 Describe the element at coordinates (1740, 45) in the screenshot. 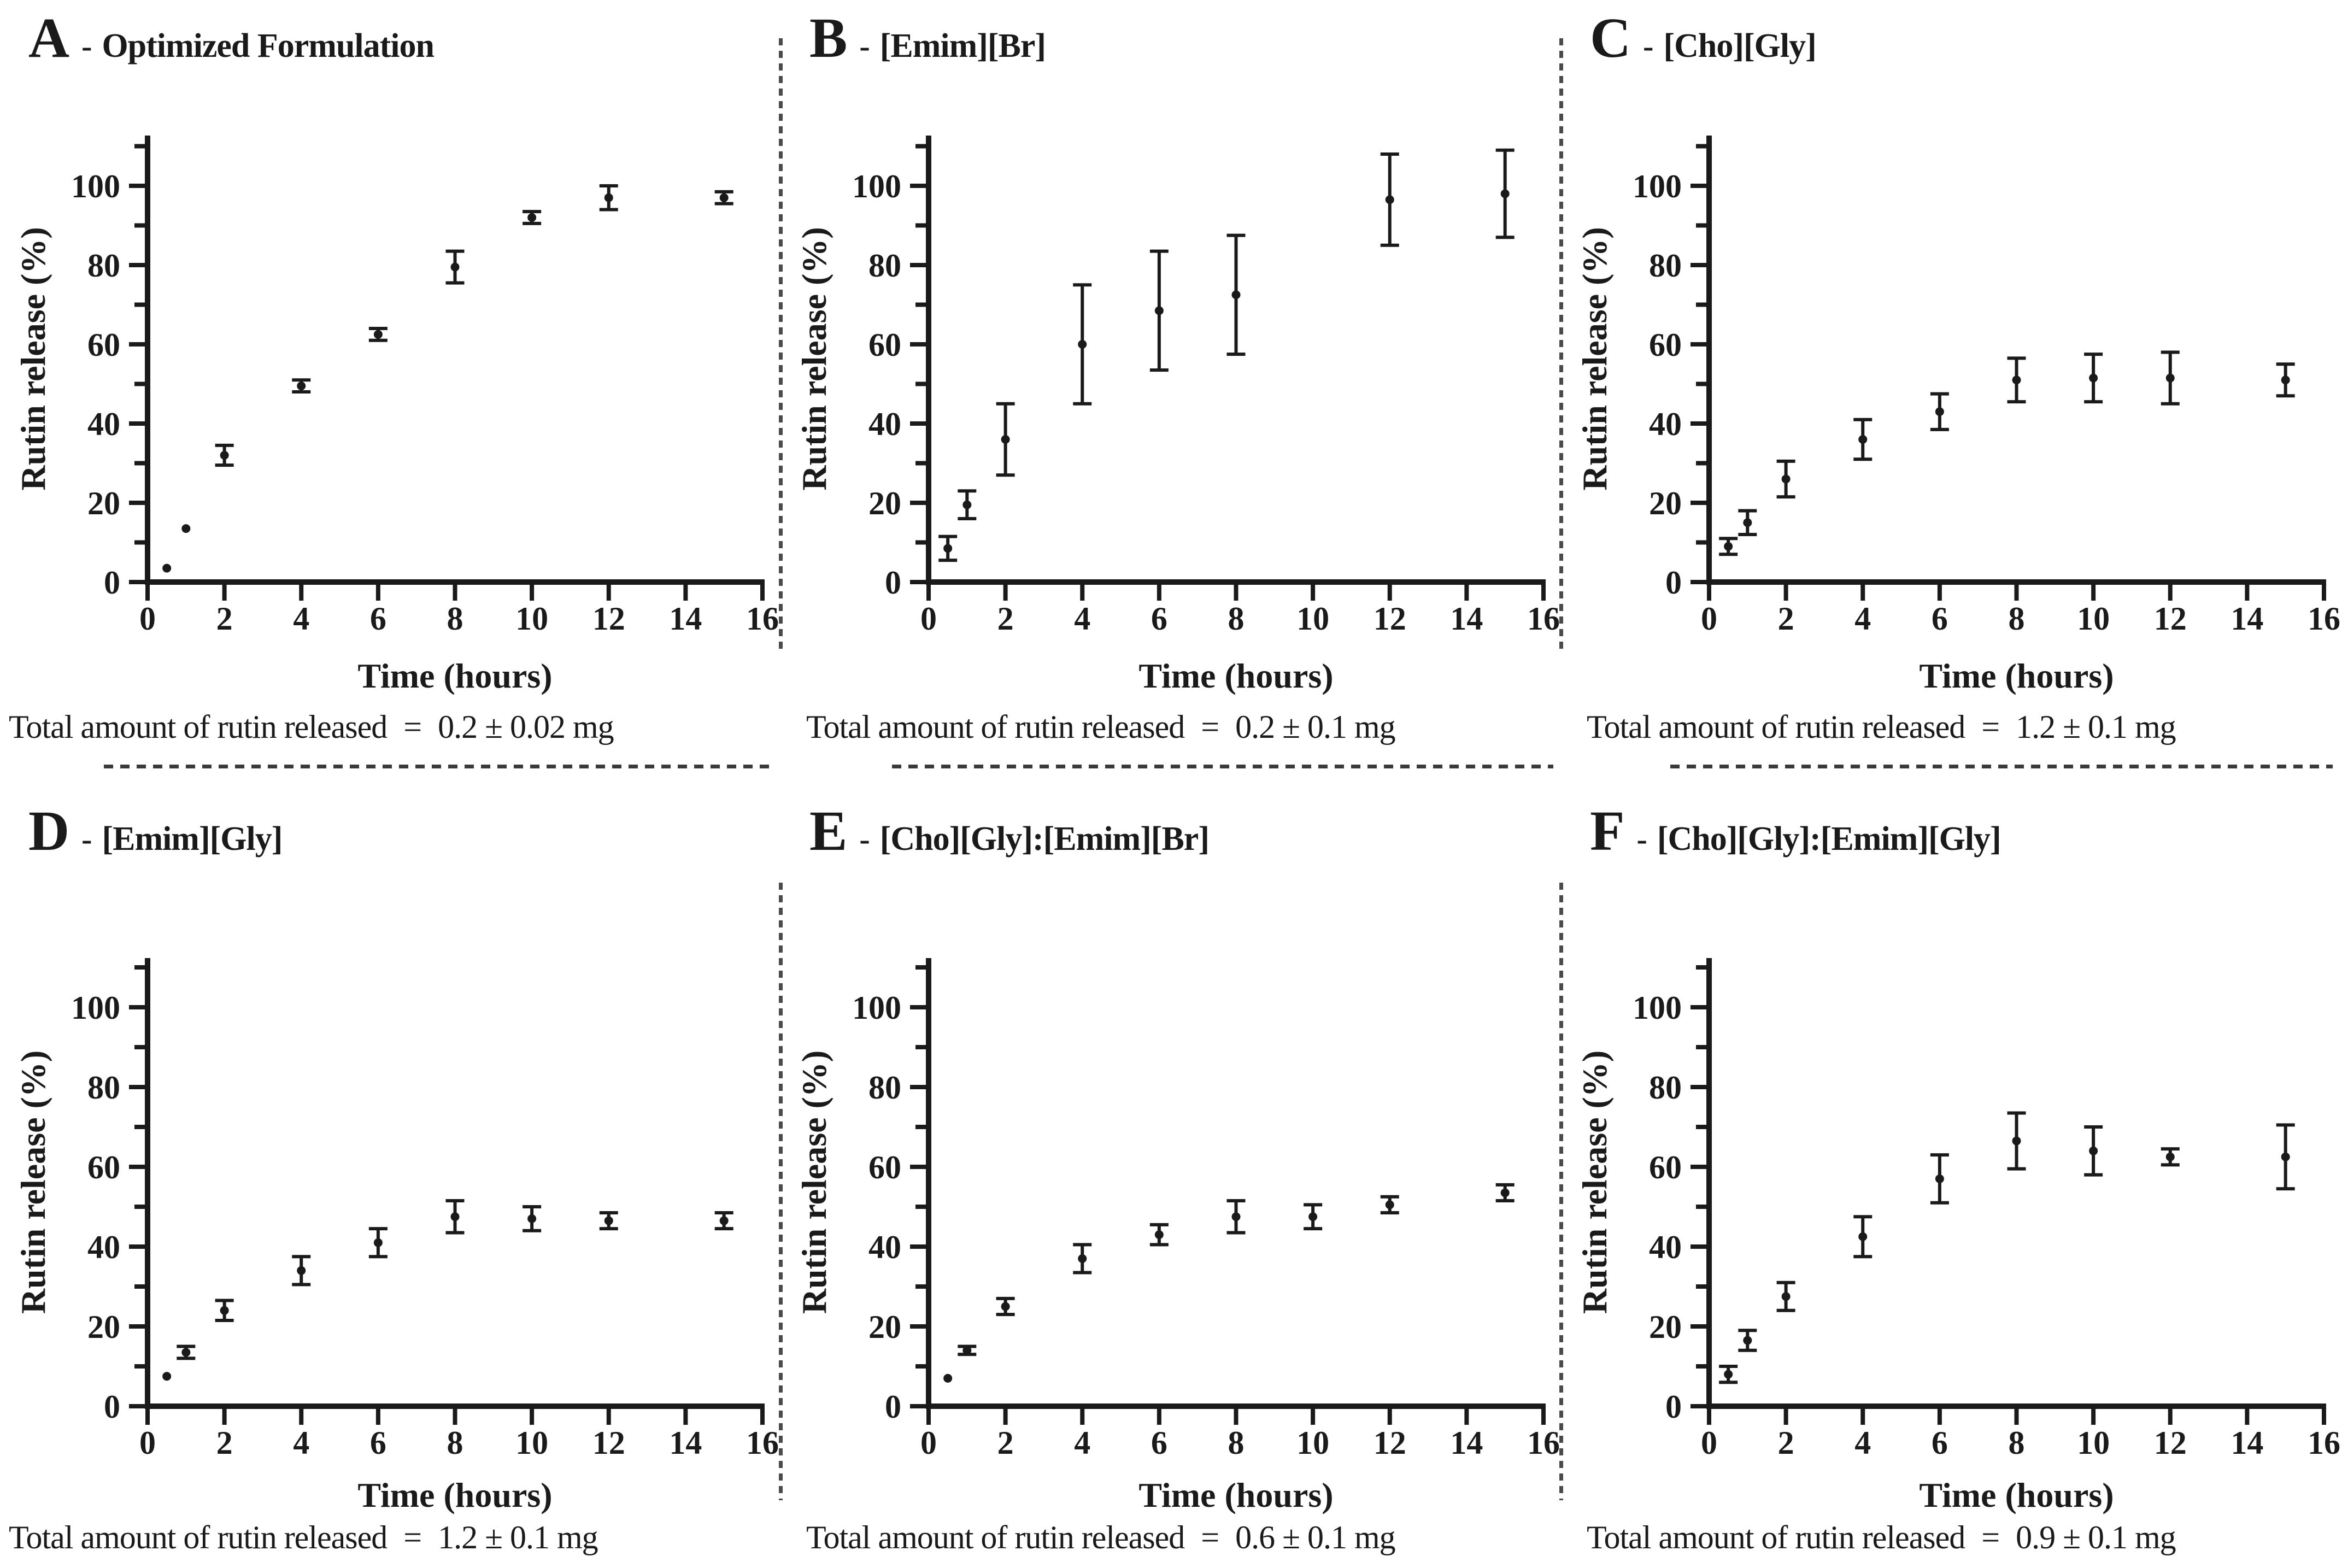

I see `panel-formulation-label: [Cho][Gly]` at that location.